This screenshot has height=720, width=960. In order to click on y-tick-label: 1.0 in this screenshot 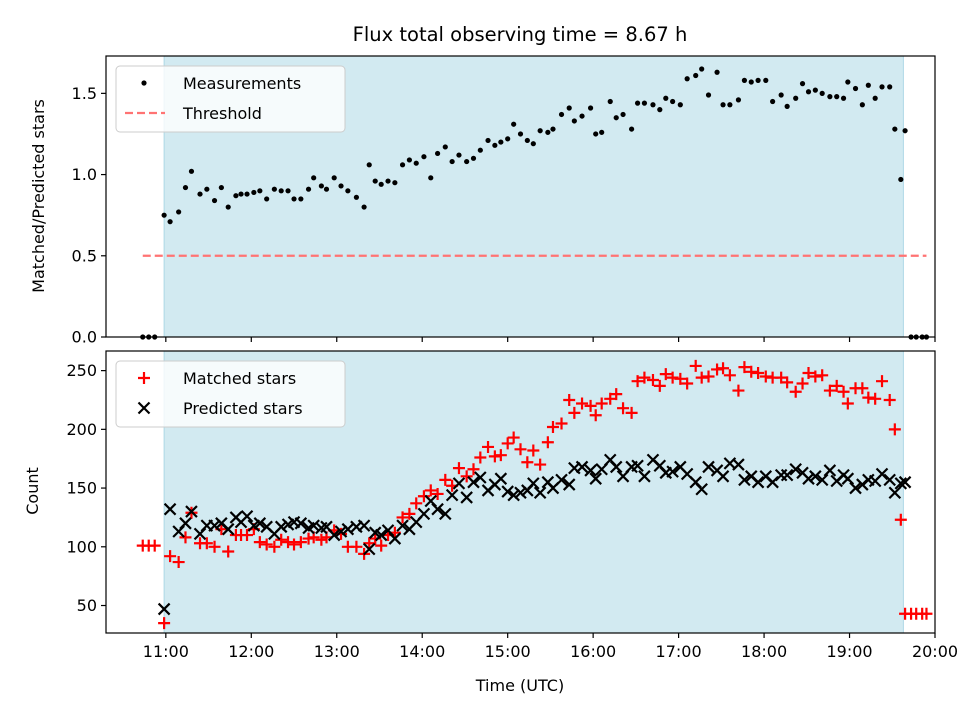, I will do `click(84, 174)`.